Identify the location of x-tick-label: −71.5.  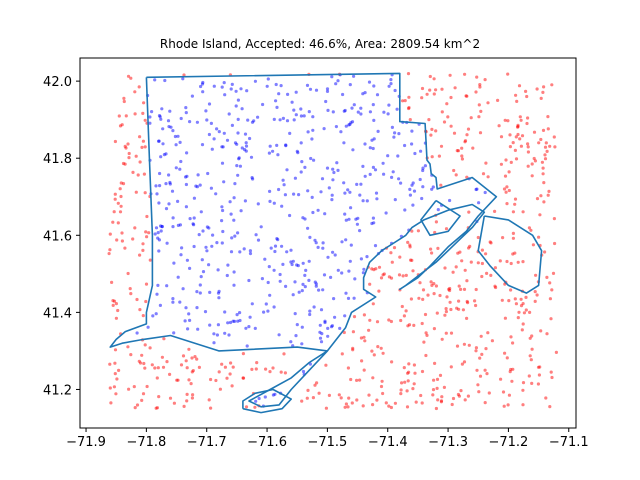
(327, 442).